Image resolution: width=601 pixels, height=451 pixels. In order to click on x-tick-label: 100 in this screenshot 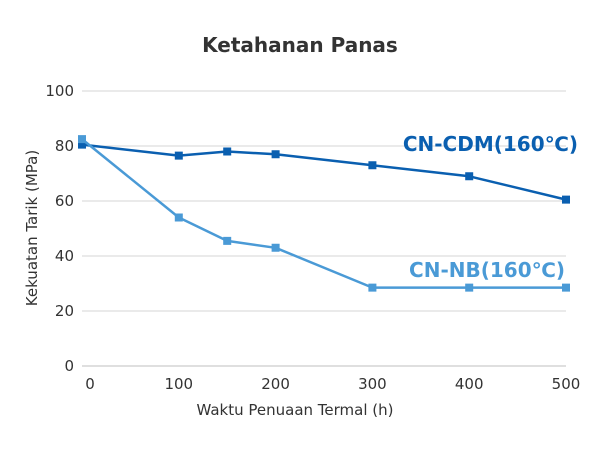, I will do `click(178, 384)`.